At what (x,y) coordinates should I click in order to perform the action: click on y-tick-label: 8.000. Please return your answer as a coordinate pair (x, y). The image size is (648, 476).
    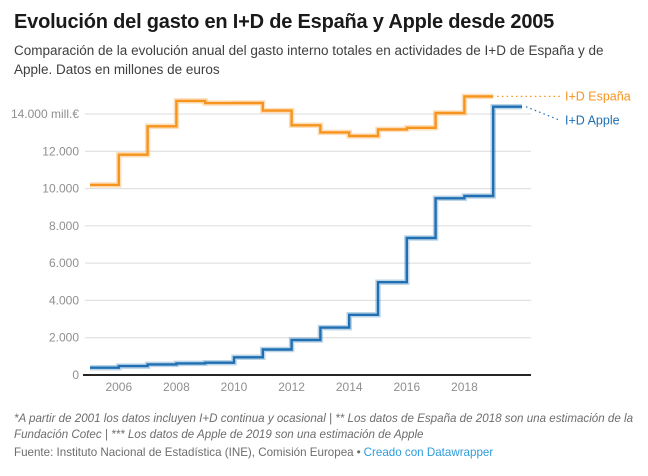
    Looking at the image, I should click on (64, 226).